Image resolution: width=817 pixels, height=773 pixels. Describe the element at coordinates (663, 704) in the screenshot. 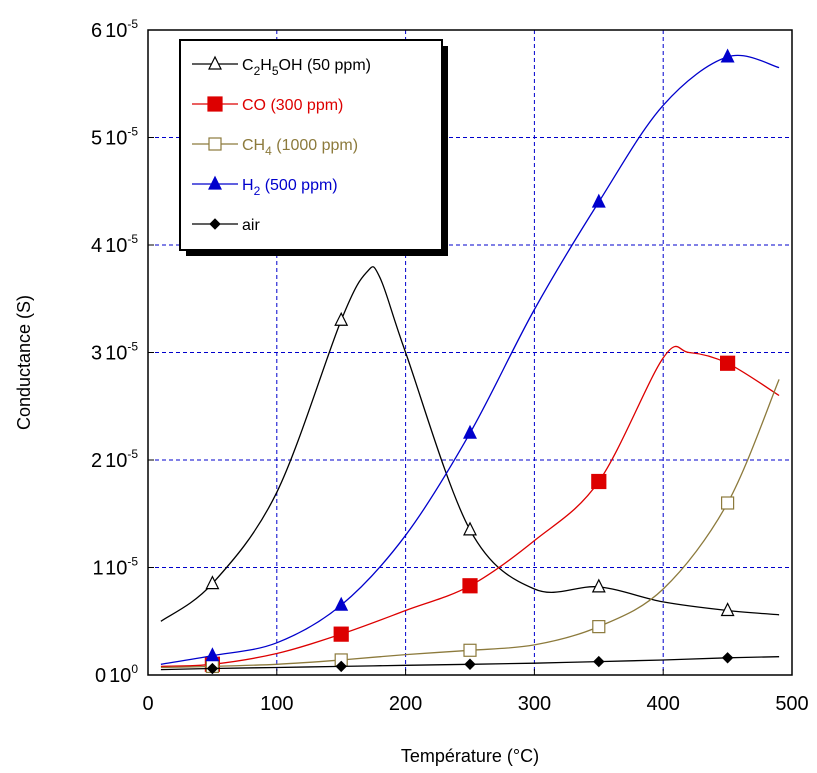

I see `x-tick-label: 400` at that location.